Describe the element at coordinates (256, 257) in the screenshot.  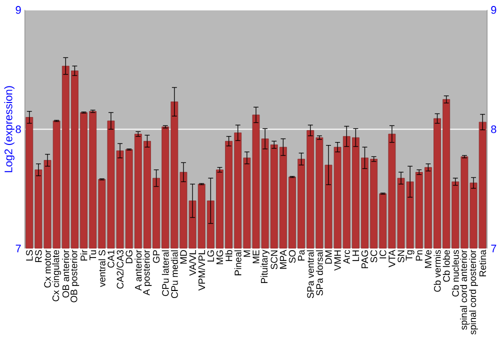
I see `x-tick-label: ME` at that location.